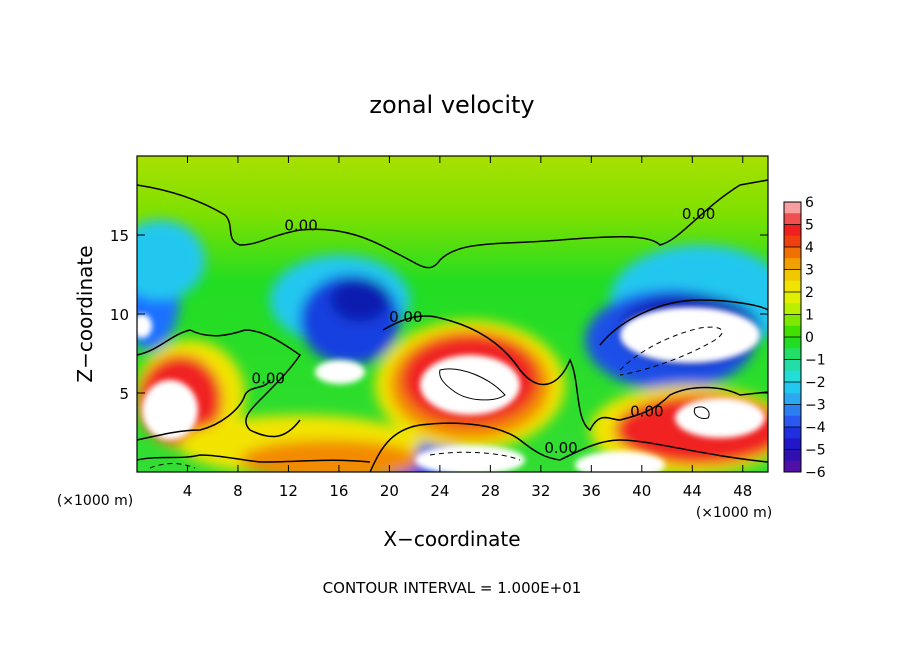 The height and width of the screenshot is (654, 904). Describe the element at coordinates (809, 226) in the screenshot. I see `colorbar-label-1: 5` at that location.